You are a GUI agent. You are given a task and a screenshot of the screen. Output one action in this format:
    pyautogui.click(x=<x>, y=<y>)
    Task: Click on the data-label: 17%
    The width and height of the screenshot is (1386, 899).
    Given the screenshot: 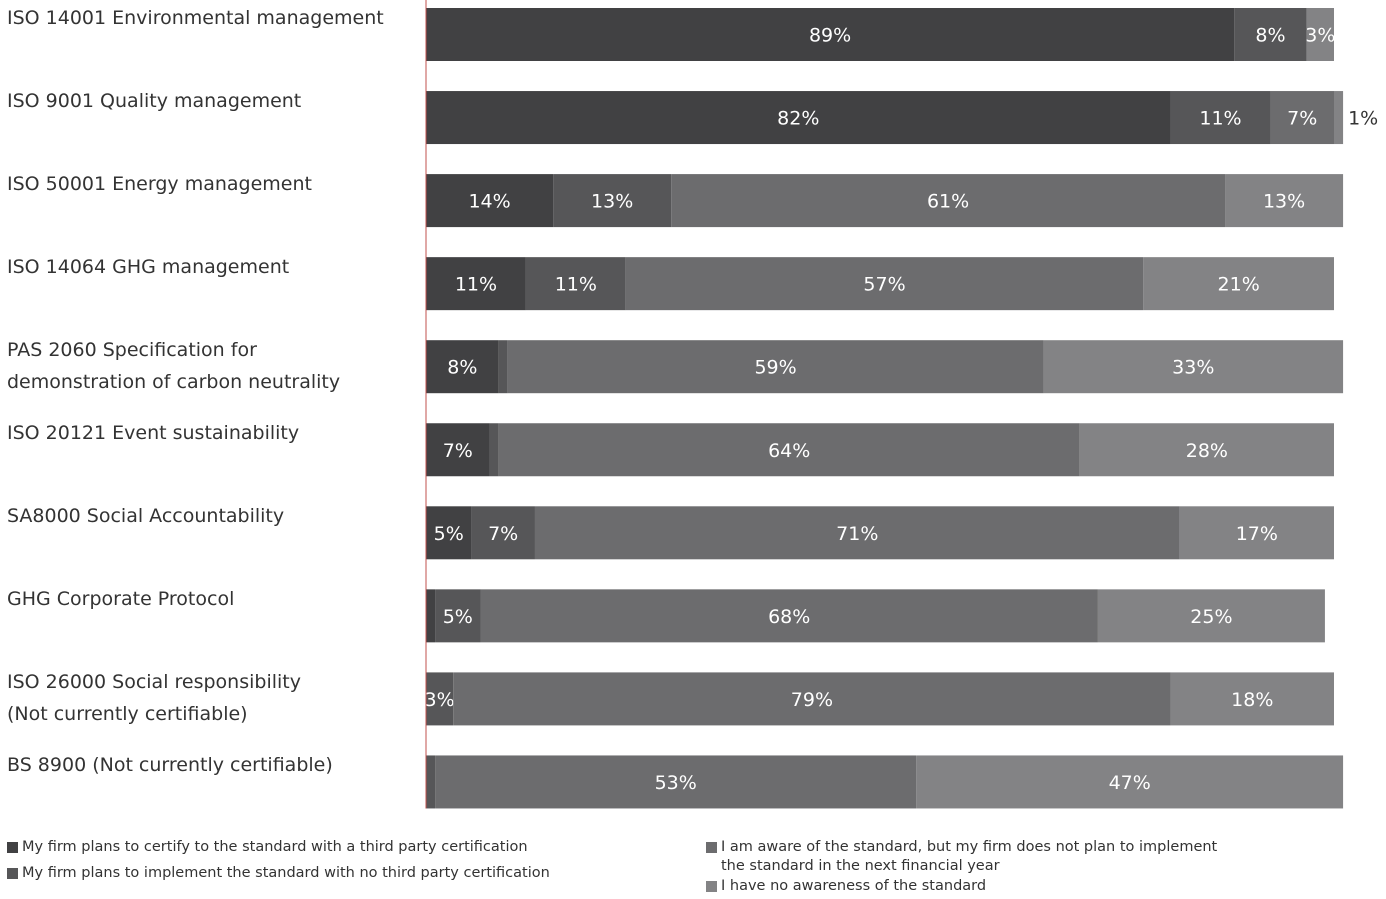 What is the action you would take?
    pyautogui.click(x=1257, y=534)
    